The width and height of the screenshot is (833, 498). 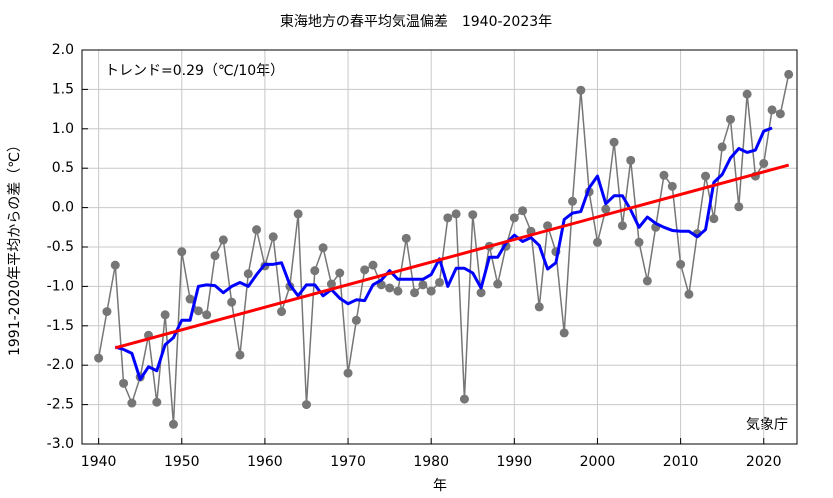 I want to click on y-tick-label: 0.5, so click(x=63, y=168).